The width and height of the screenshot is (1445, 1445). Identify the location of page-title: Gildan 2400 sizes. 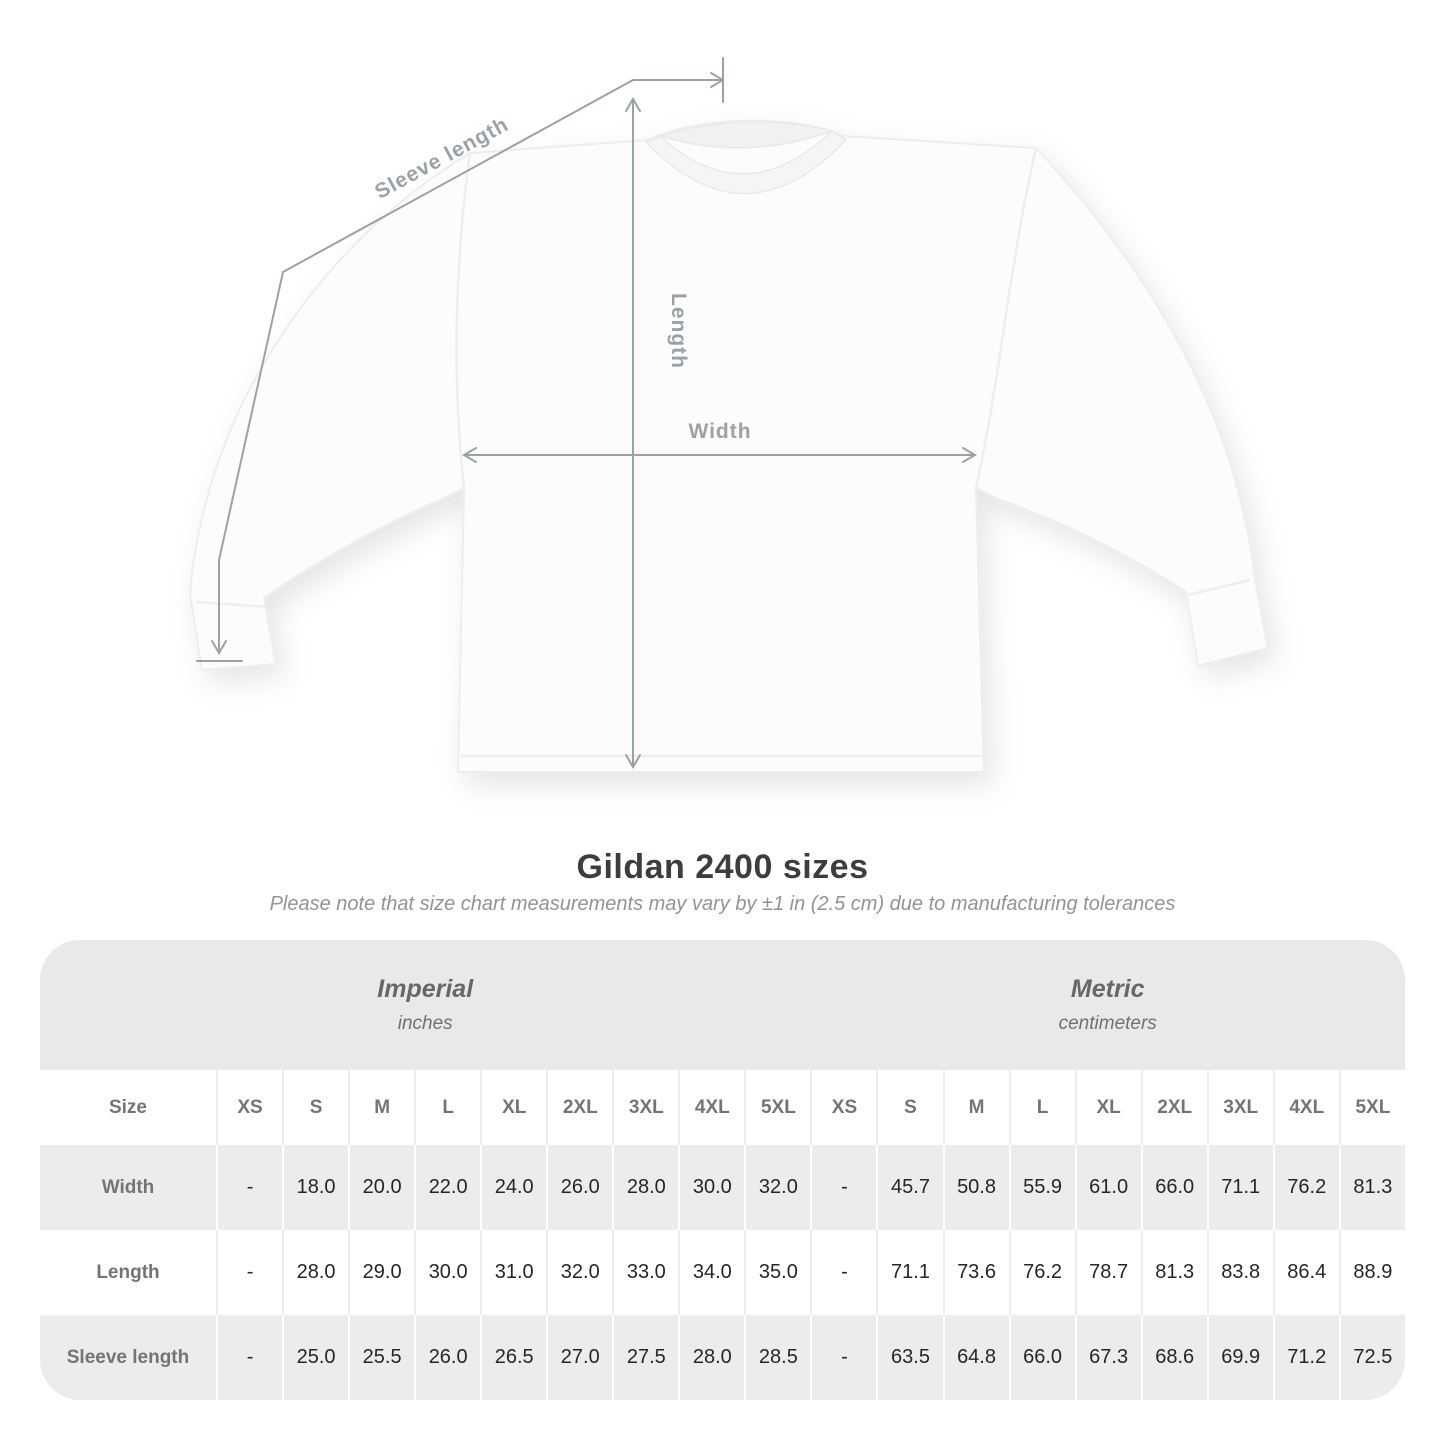
(722, 867).